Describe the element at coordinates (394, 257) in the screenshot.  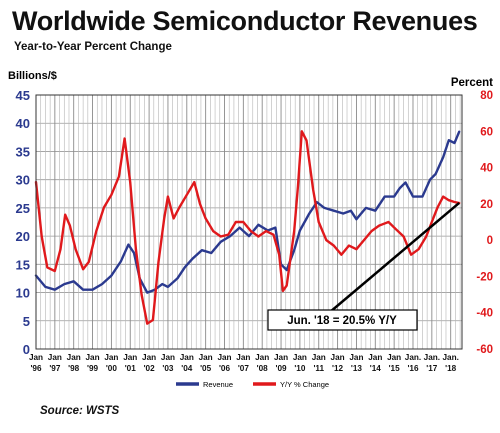
I see `annotation-pointer-line` at that location.